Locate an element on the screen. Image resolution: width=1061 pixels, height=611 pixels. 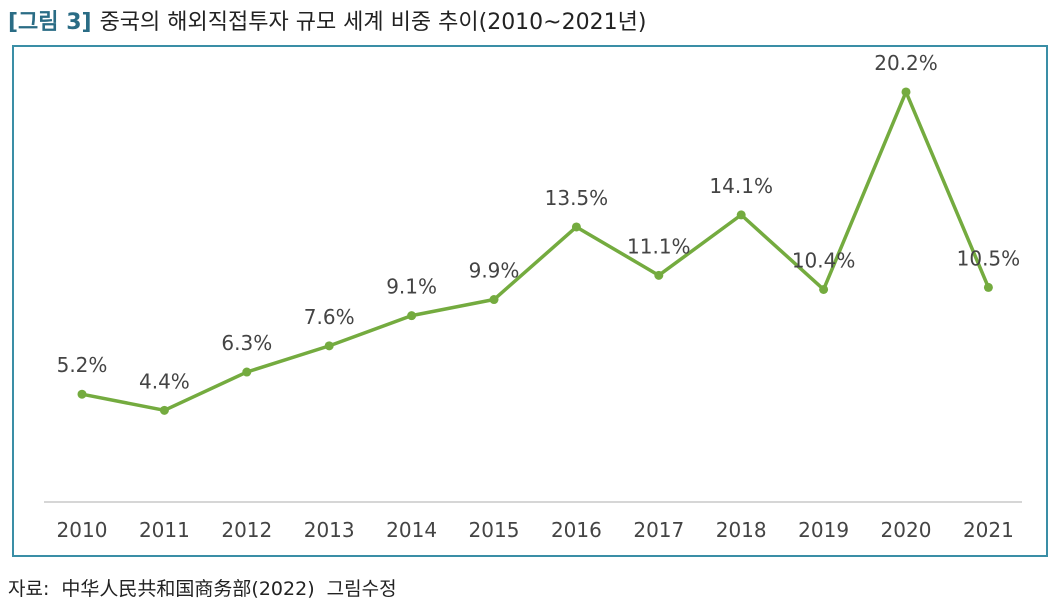
data-label: 9.9% is located at coordinates (494, 271).